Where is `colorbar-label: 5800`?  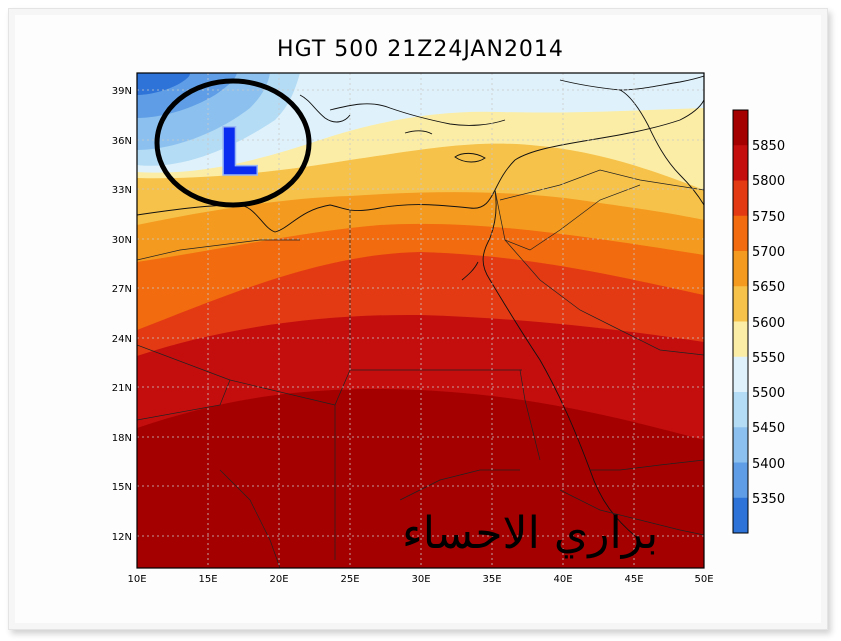 colorbar-label: 5800 is located at coordinates (768, 181).